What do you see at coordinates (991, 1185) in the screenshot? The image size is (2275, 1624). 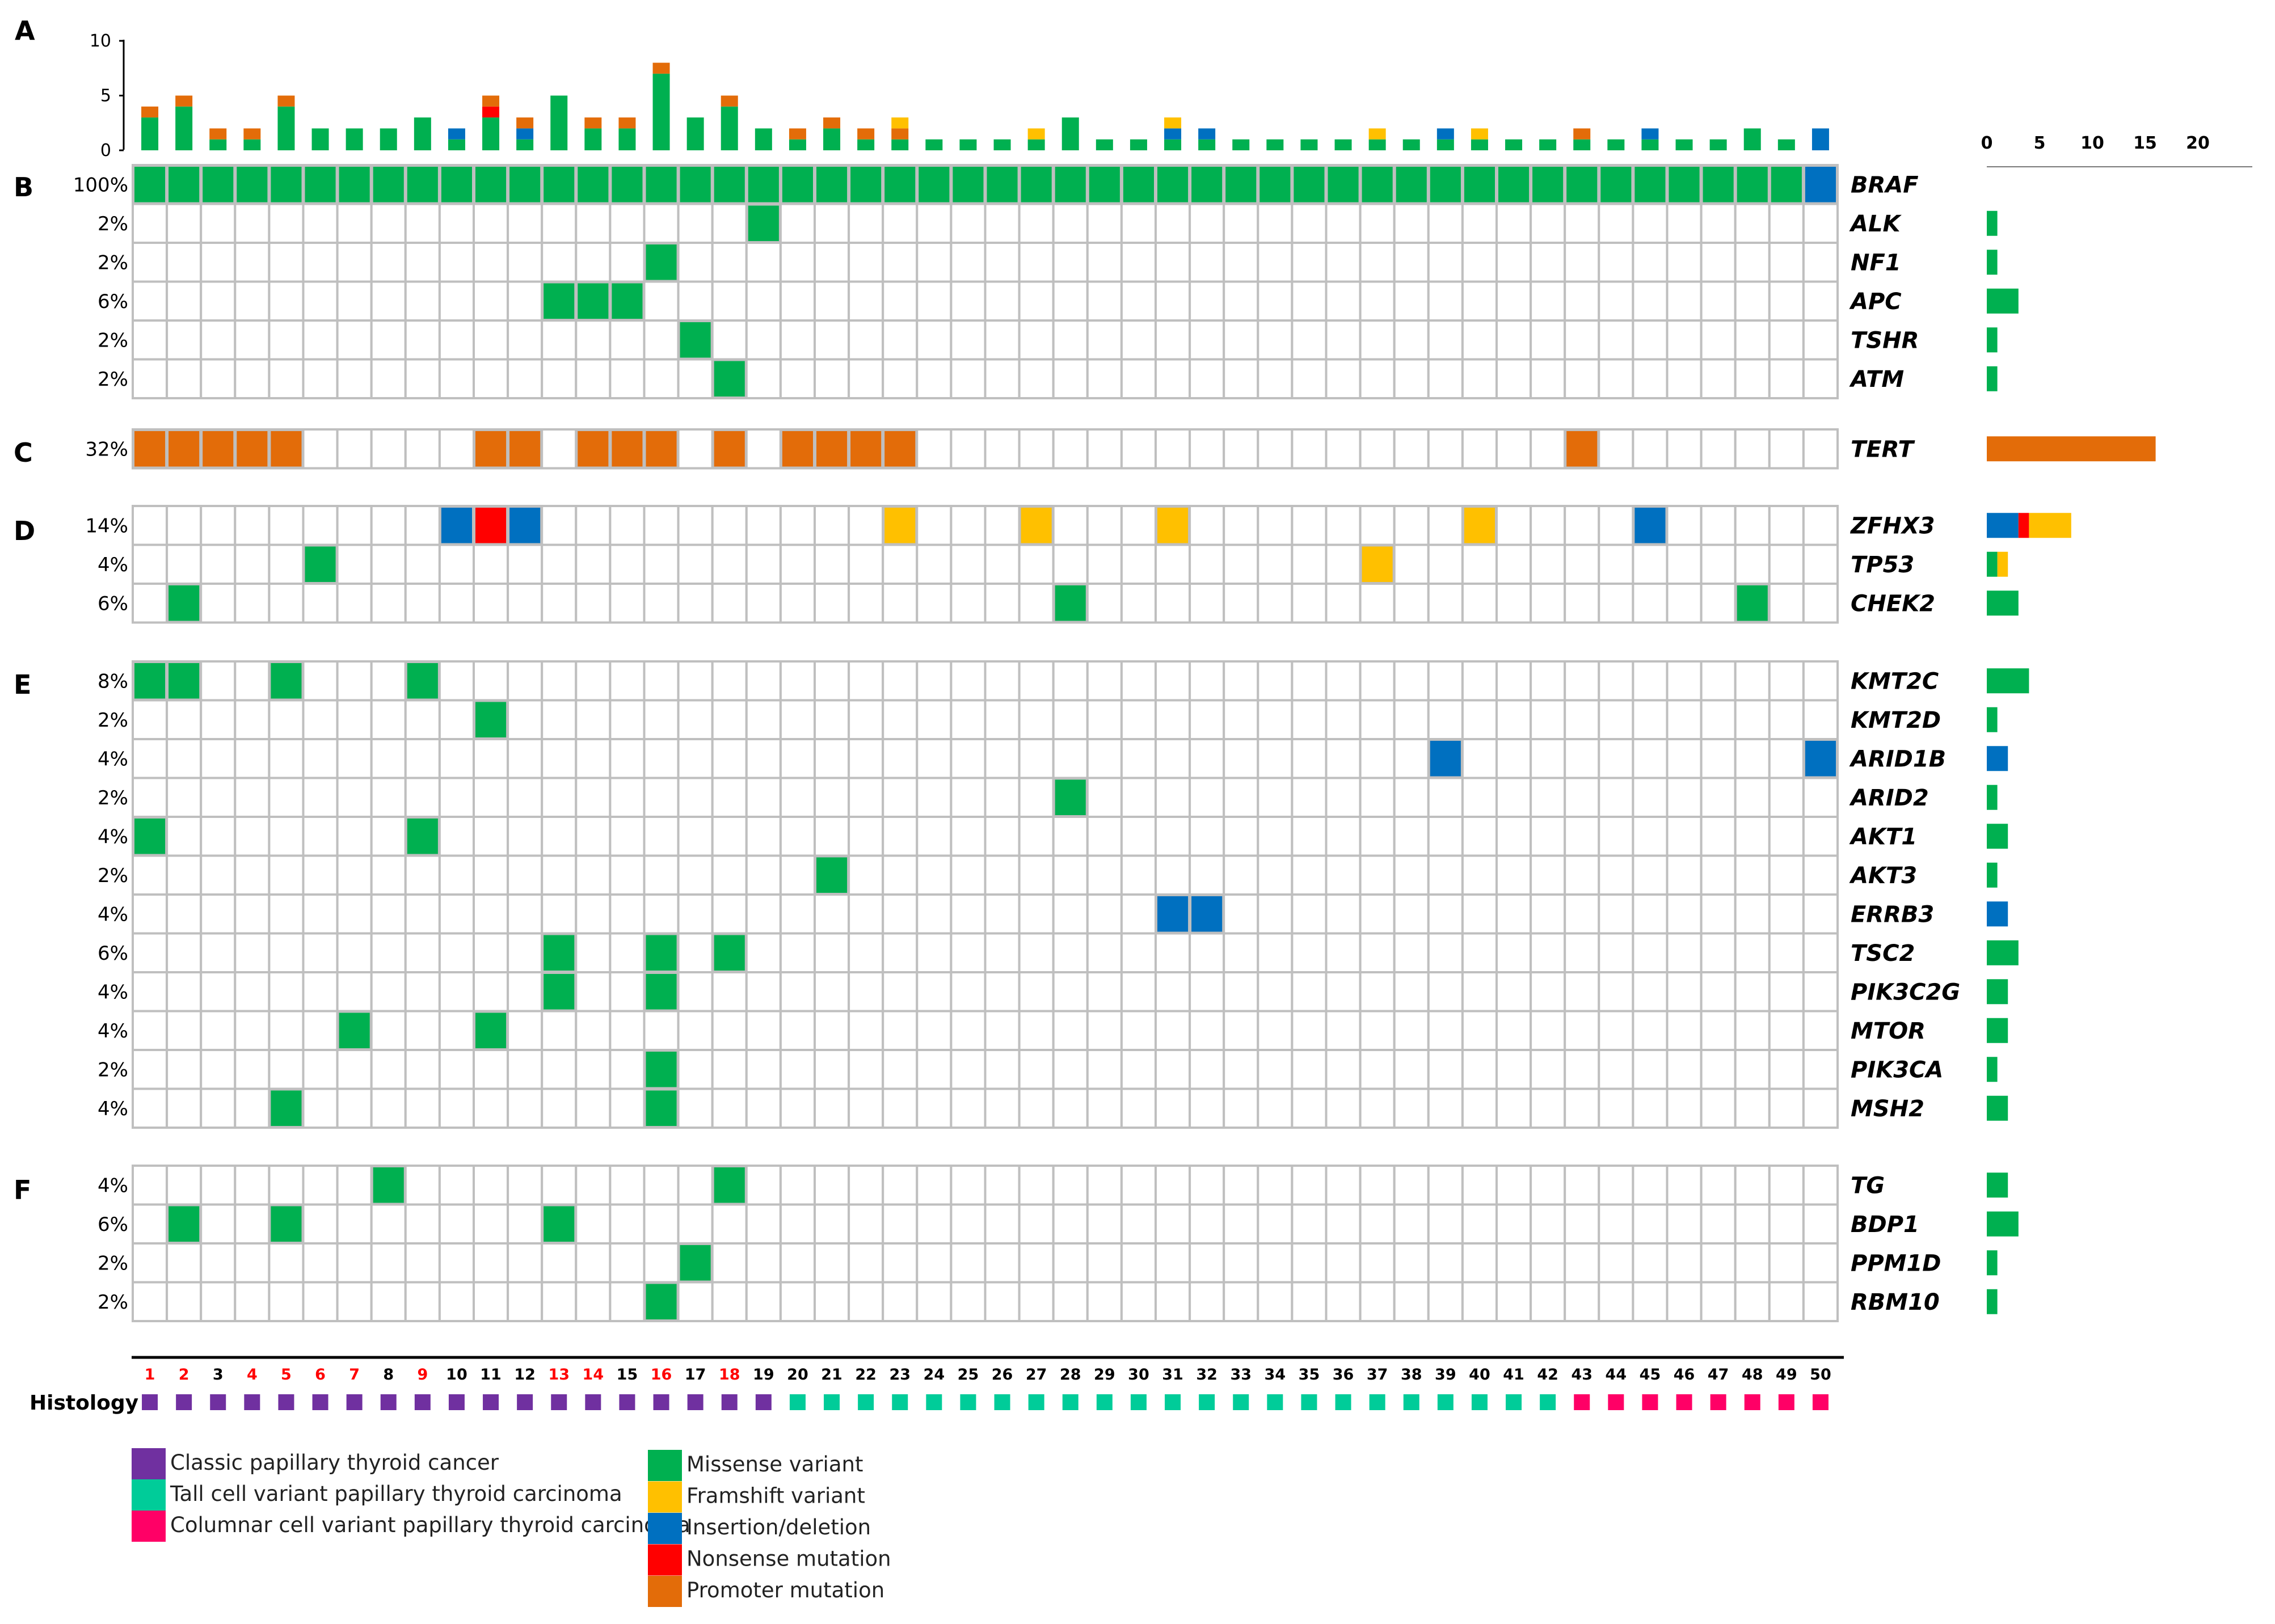 I see `gene-row-tg: 4% TG` at bounding box center [991, 1185].